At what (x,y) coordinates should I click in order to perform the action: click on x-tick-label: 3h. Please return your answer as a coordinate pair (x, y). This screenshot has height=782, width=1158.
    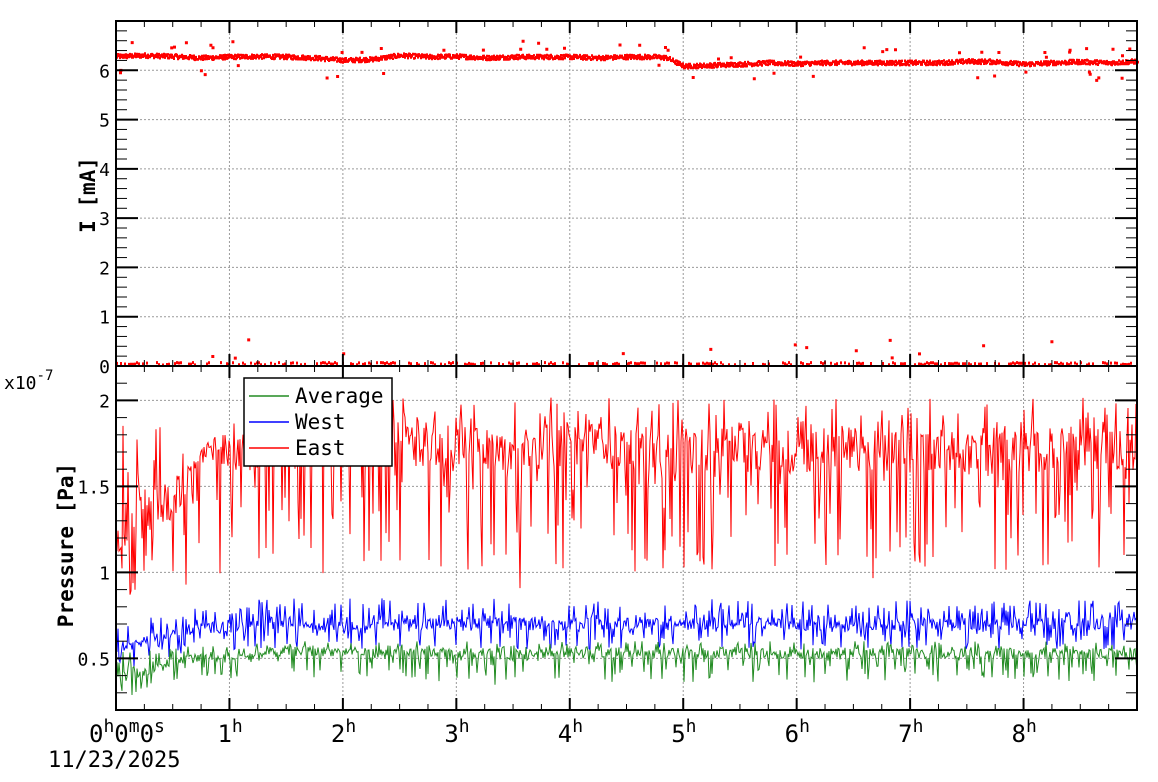
    Looking at the image, I should click on (456, 732).